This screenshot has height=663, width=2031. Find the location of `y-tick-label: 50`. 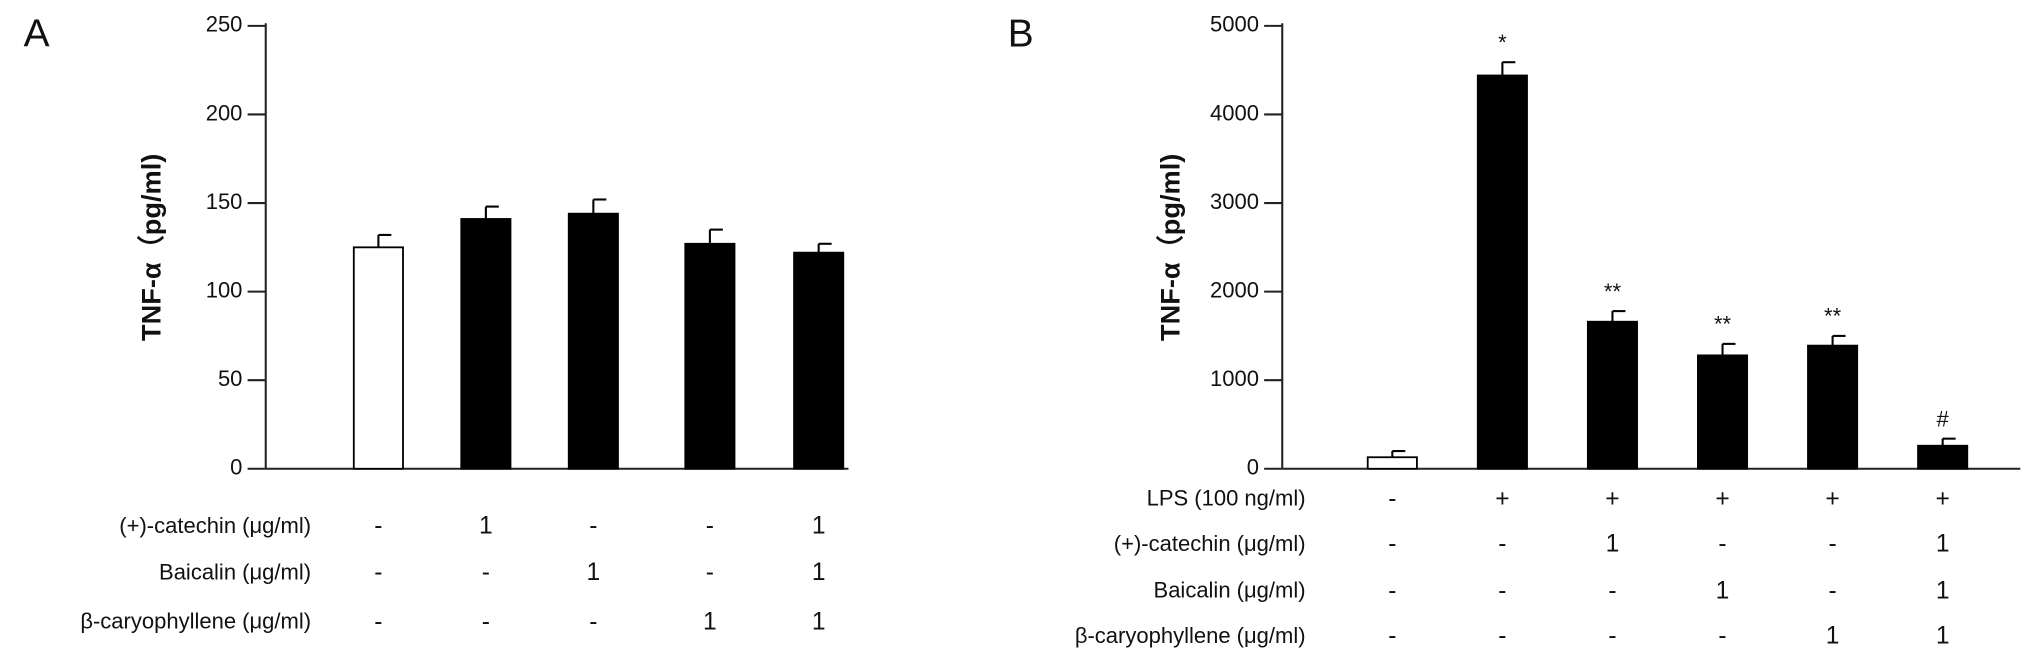

y-tick-label: 50 is located at coordinates (230, 378).